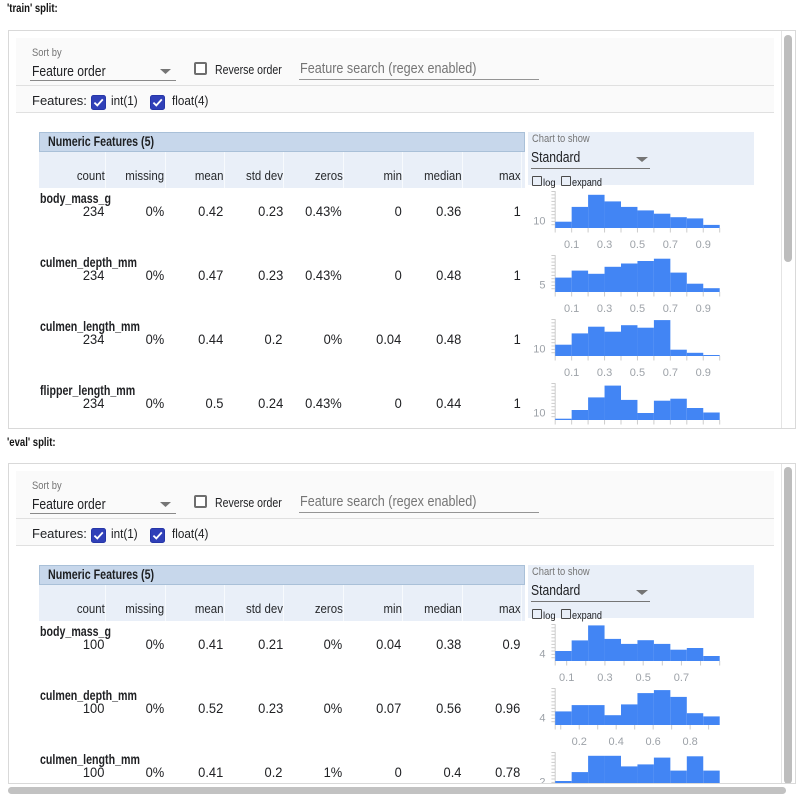 The width and height of the screenshot is (796, 797). I want to click on svg-text: 2, so click(542, 779).